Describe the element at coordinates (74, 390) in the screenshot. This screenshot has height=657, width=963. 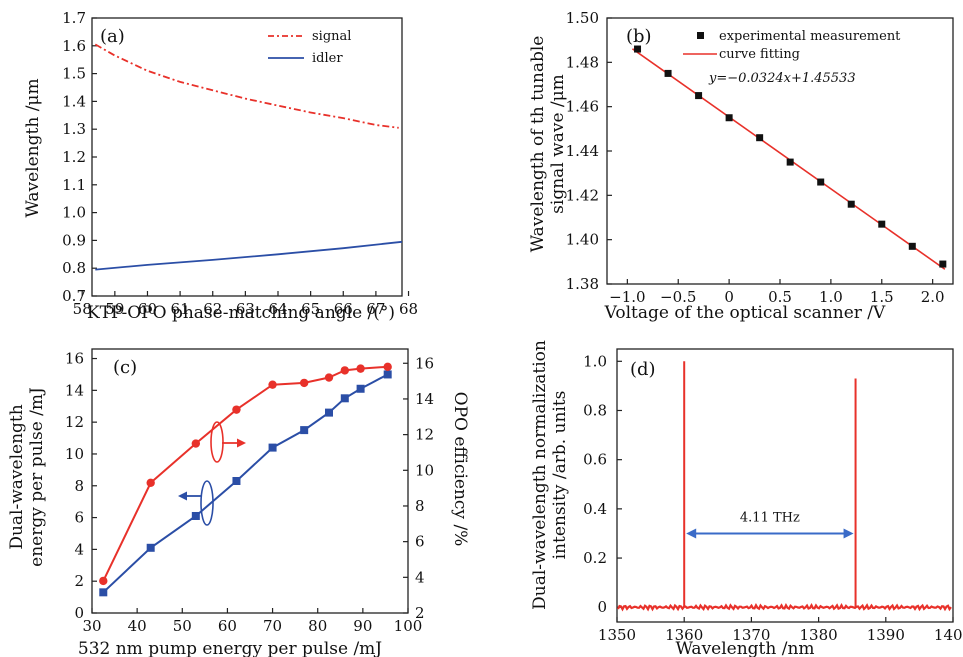
I see `chart-c-ytick-label: 14` at that location.